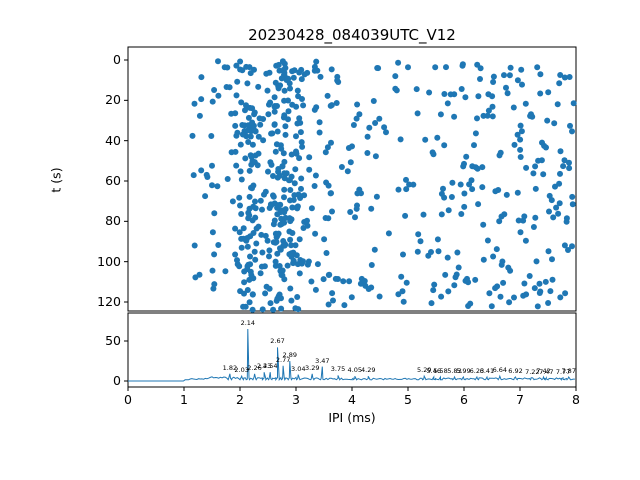 The width and height of the screenshot is (640, 480). I want to click on x-tick-label: 5, so click(408, 399).